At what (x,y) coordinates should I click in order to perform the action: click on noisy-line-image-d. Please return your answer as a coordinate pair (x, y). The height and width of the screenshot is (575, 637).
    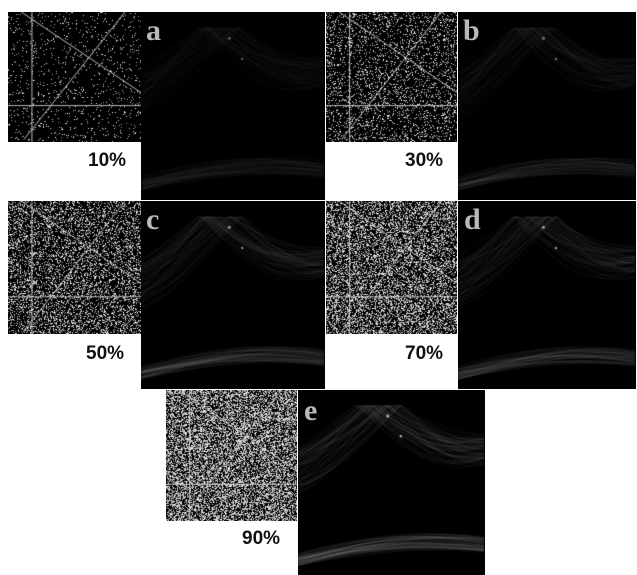
    Looking at the image, I should click on (391, 267).